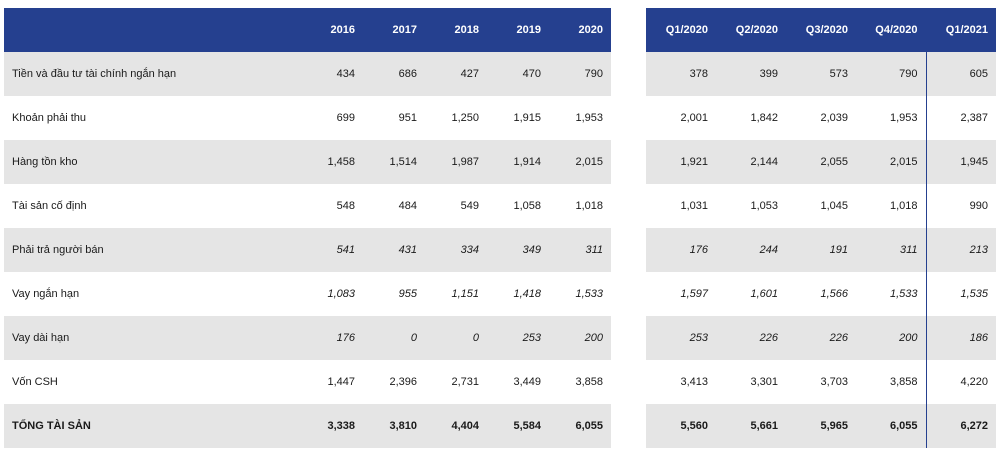 The image size is (1000, 451). I want to click on table-row: 5,560 5,661 5,965 6,055 6,272, so click(821, 426).